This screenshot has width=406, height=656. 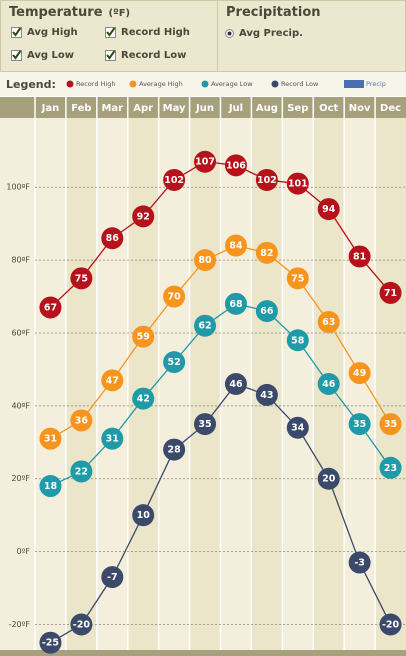 I want to click on data-label: -25, so click(x=50, y=643).